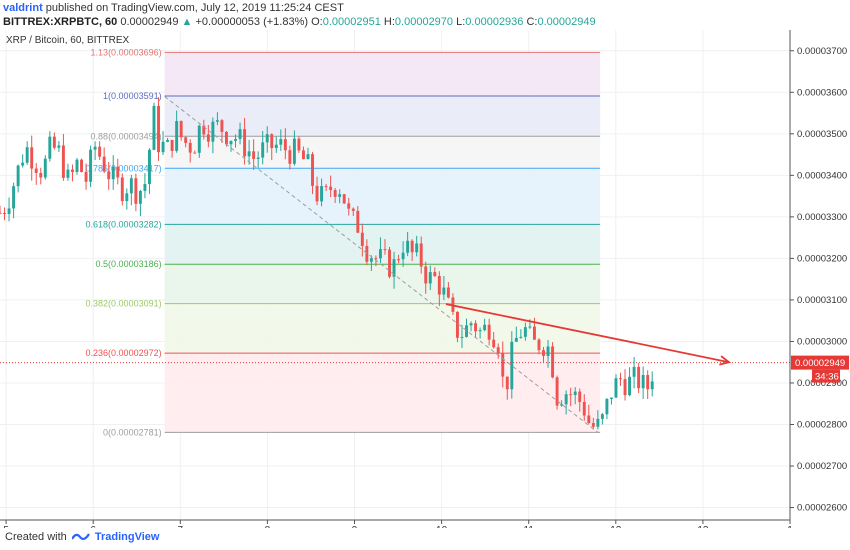 This screenshot has width=850, height=550. What do you see at coordinates (616, 526) in the screenshot?
I see `x-tick-label: 12` at bounding box center [616, 526].